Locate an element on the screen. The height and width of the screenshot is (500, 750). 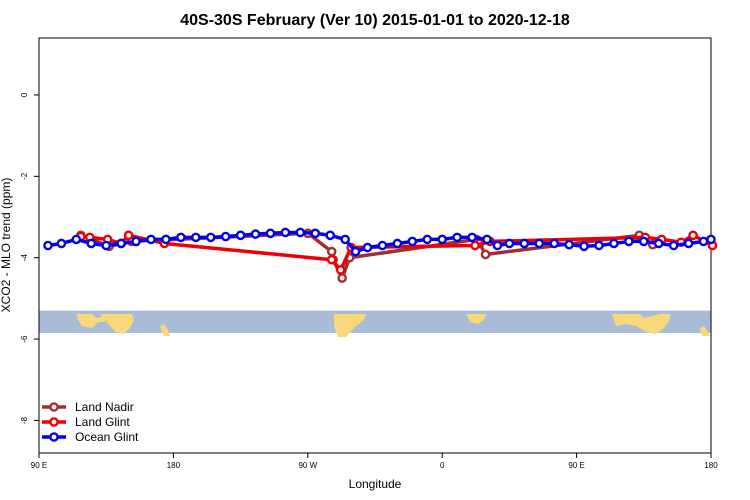
y-axis-label: XCO2 - MLO trend (ppm) is located at coordinates (6, 245).